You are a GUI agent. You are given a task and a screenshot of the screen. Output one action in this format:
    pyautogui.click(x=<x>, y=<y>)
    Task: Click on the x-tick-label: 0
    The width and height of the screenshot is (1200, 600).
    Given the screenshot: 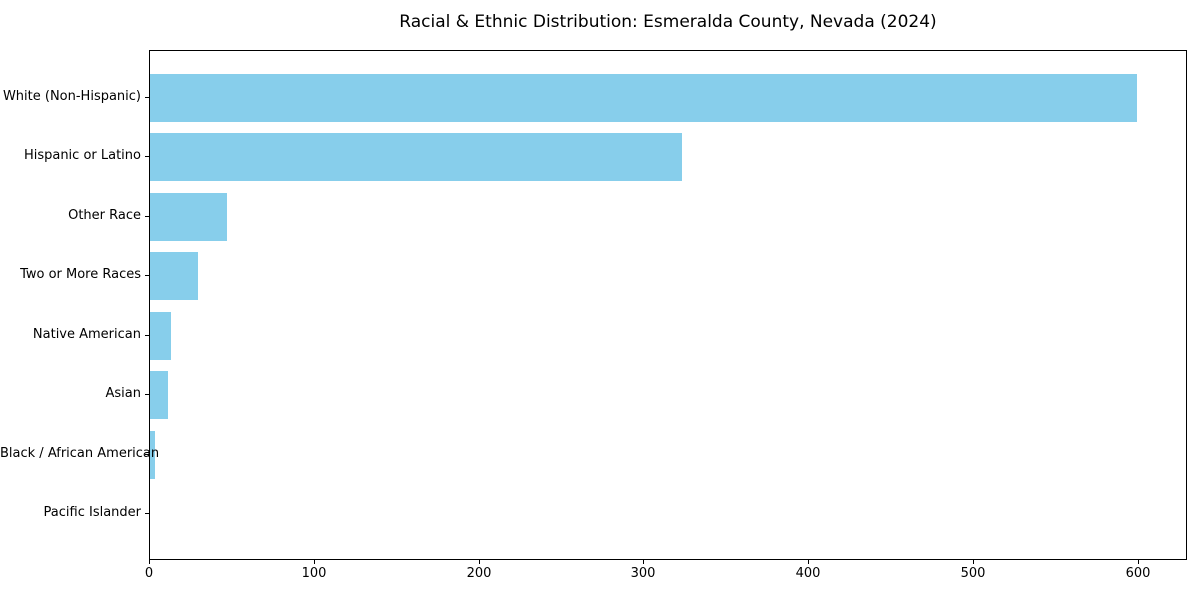 What is the action you would take?
    pyautogui.click(x=149, y=573)
    